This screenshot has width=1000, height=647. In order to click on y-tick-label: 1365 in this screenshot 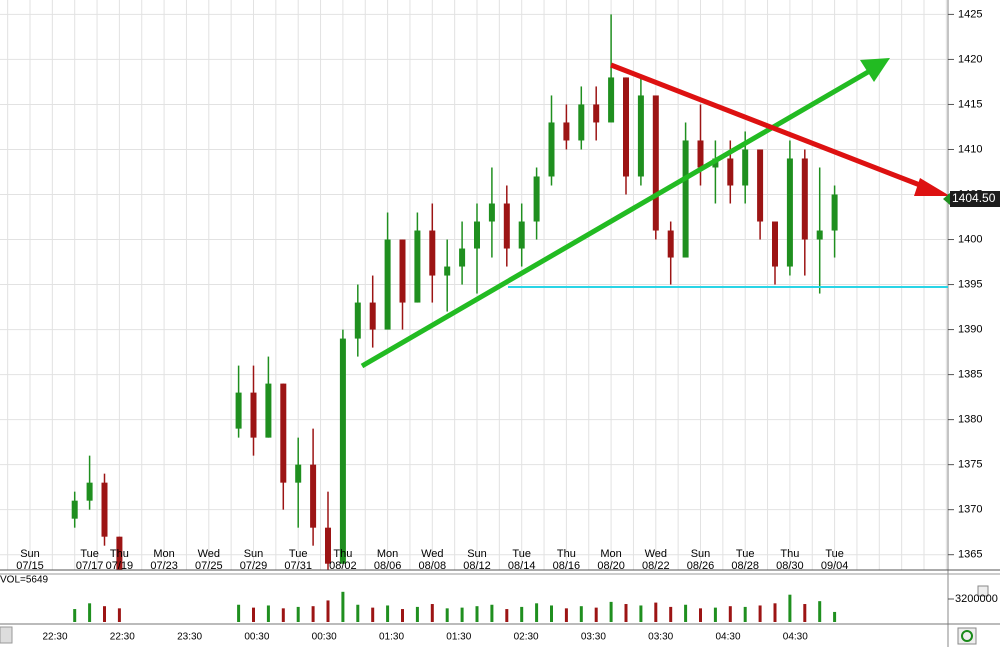, I will do `click(970, 555)`.